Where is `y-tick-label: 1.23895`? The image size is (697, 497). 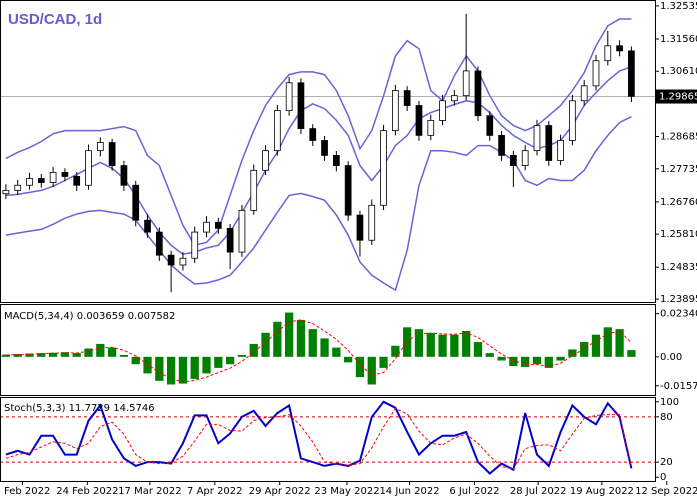 y-tick-label: 1.23895 is located at coordinates (678, 299).